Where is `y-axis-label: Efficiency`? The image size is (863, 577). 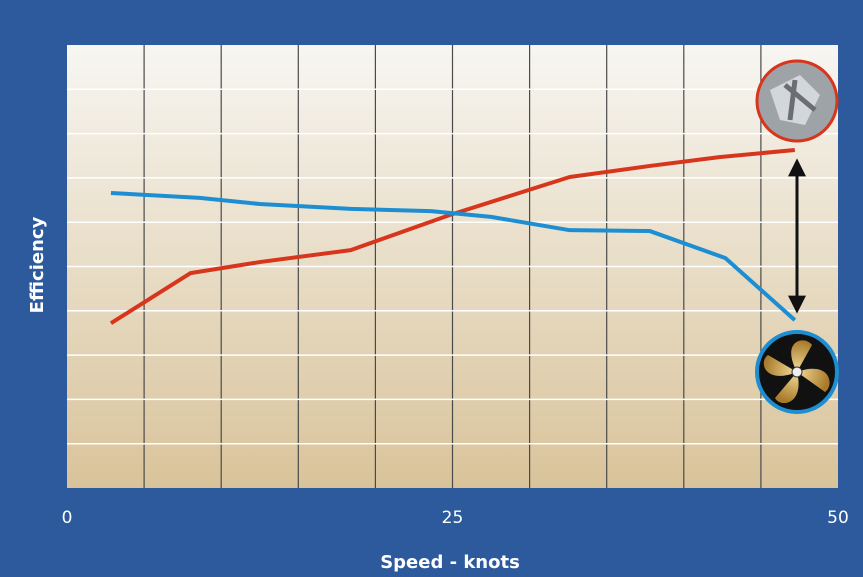 y-axis-label: Efficiency is located at coordinates (37, 264).